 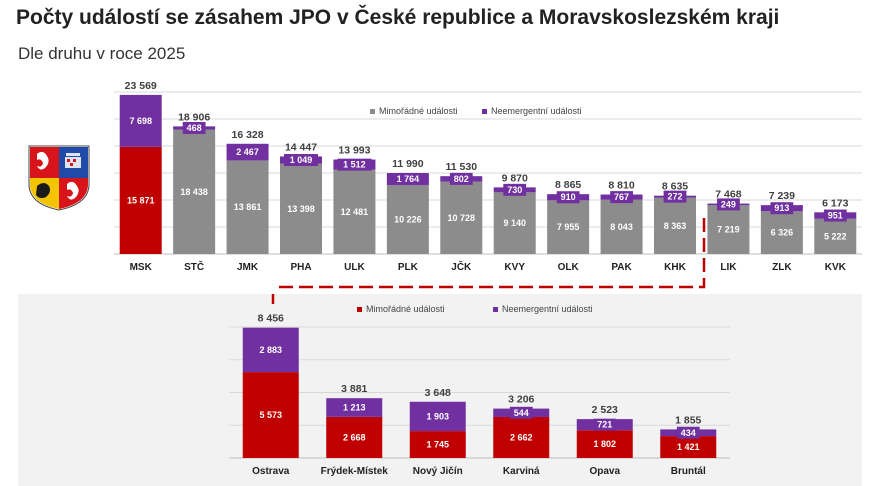 What do you see at coordinates (271, 319) in the screenshot?
I see `total-label: 8 456` at bounding box center [271, 319].